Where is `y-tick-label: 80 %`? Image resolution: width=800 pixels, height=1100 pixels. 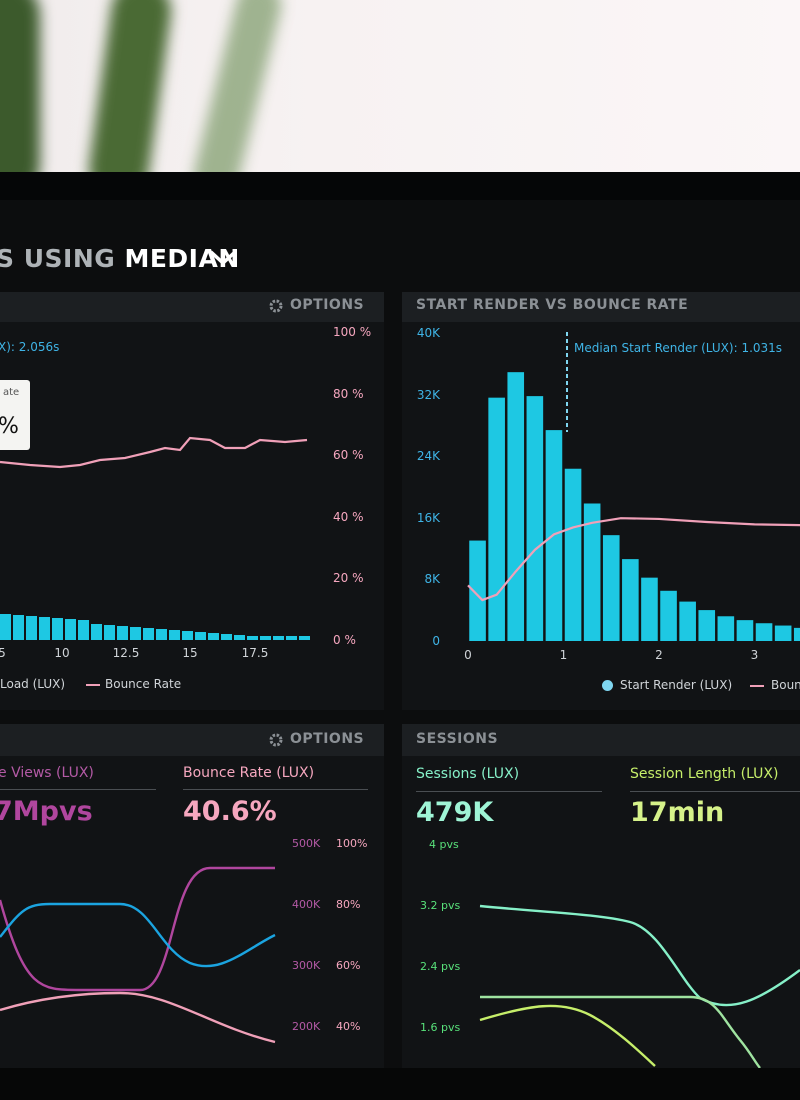
y-tick-label: 80 % is located at coordinates (348, 393).